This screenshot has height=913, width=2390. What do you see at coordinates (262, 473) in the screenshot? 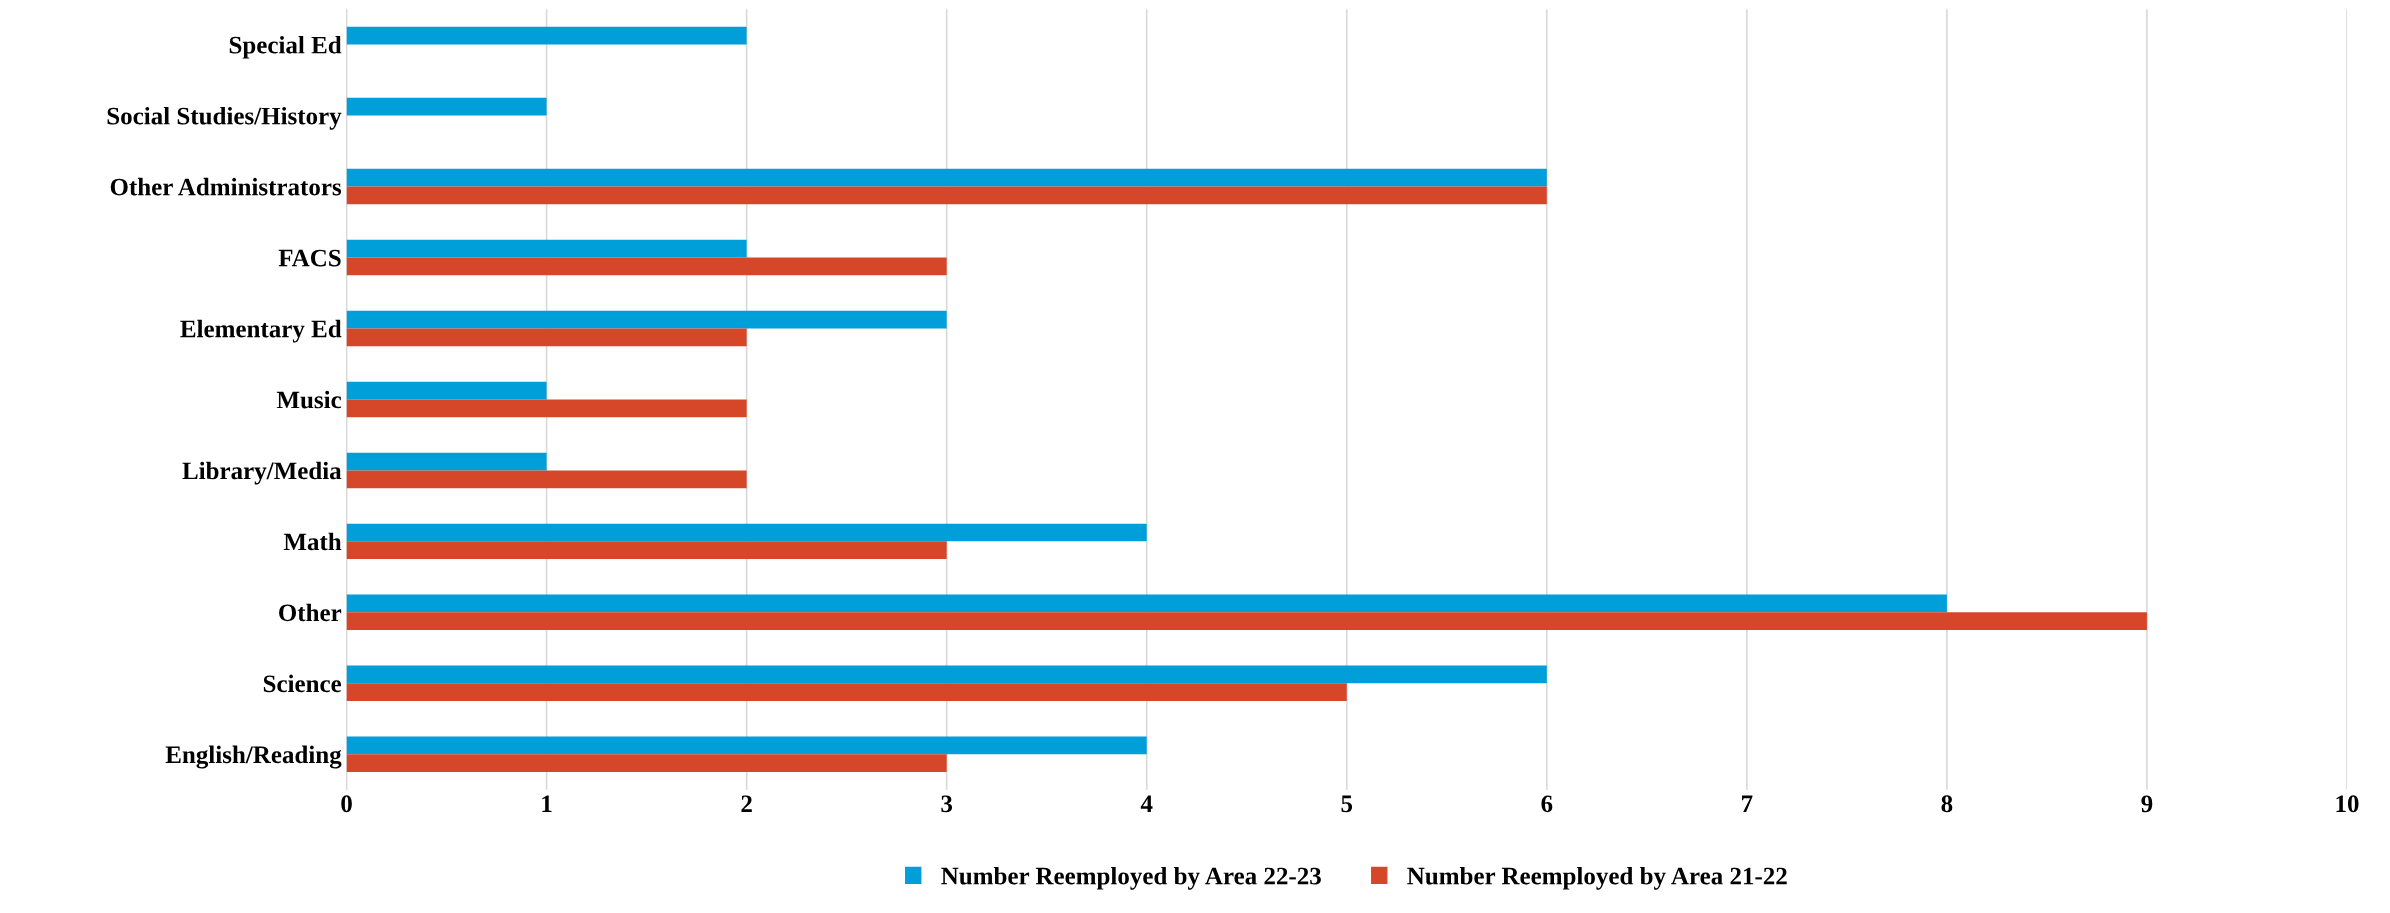
I see `y-tick-label: Library/Media` at bounding box center [262, 473].